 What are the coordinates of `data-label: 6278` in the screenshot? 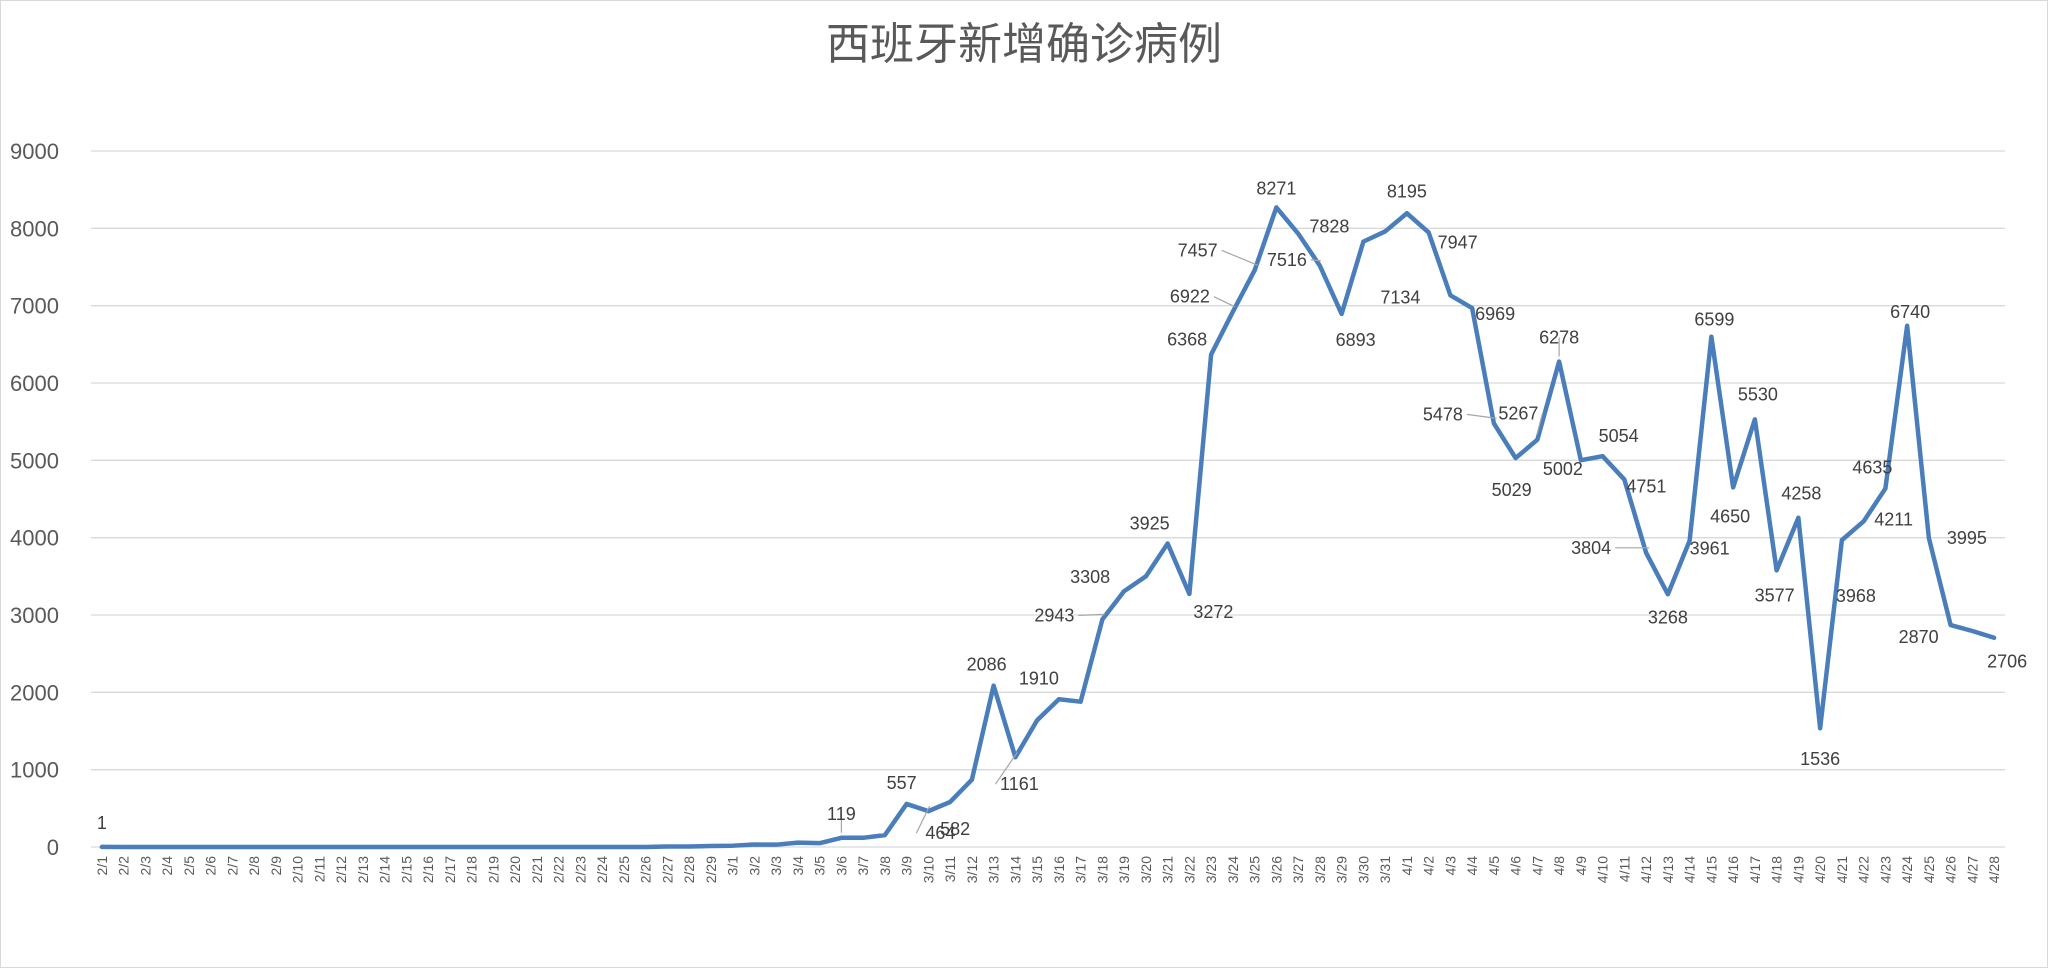 It's located at (1559, 338).